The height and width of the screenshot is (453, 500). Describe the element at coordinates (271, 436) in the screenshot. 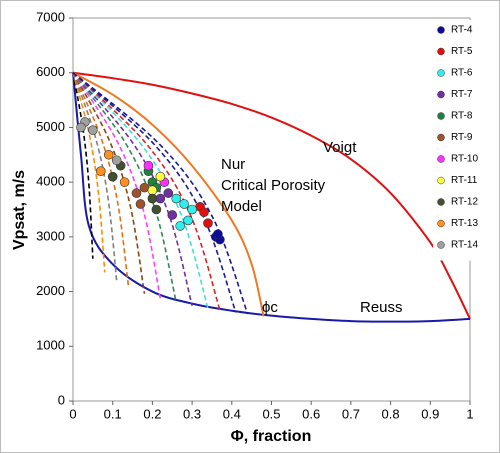

I see `x-axis-label: Φ, fraction` at that location.